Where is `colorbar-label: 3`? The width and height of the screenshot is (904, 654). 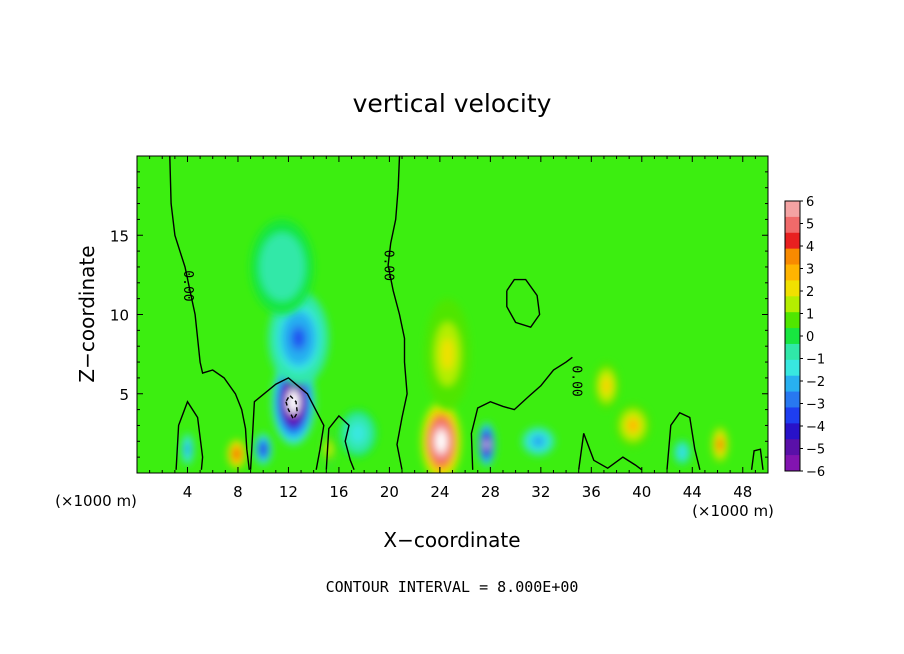
colorbar-label: 3 is located at coordinates (810, 270).